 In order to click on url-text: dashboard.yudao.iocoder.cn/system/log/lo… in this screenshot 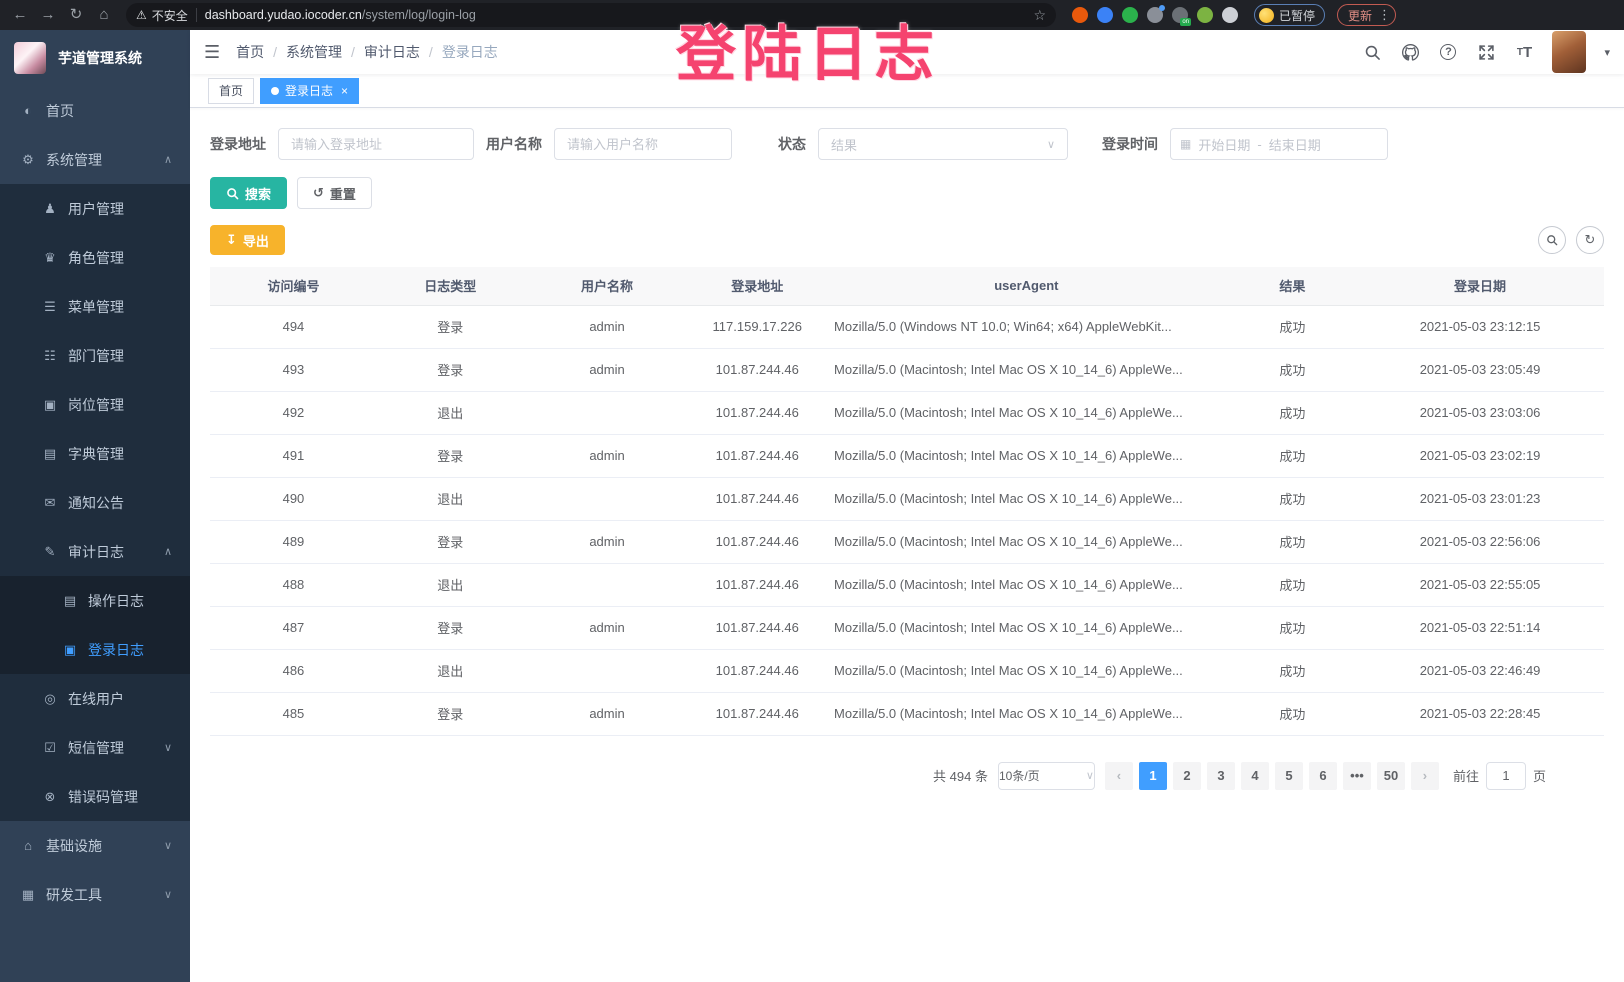, I will do `click(340, 15)`.